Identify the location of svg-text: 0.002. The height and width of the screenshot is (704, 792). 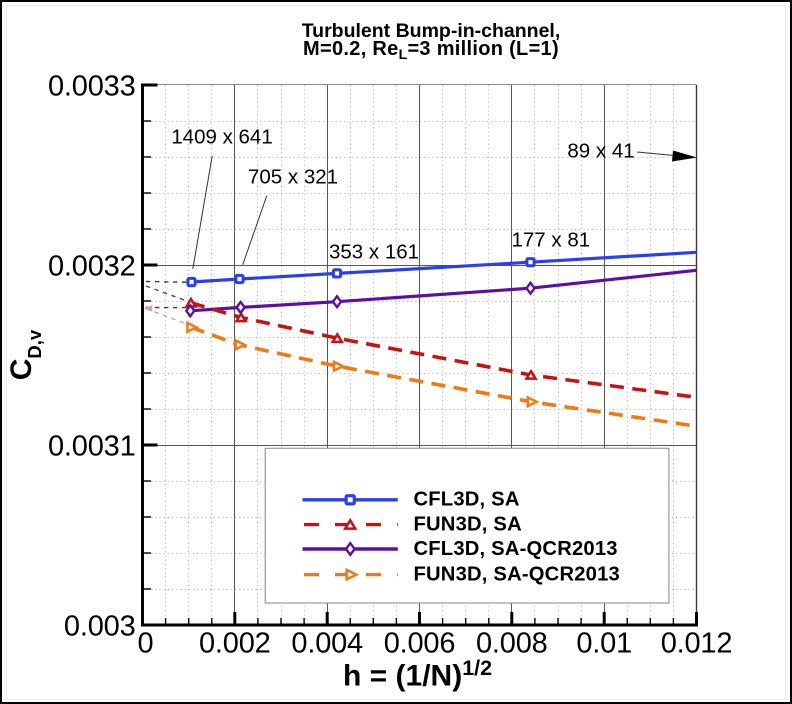
(235, 644).